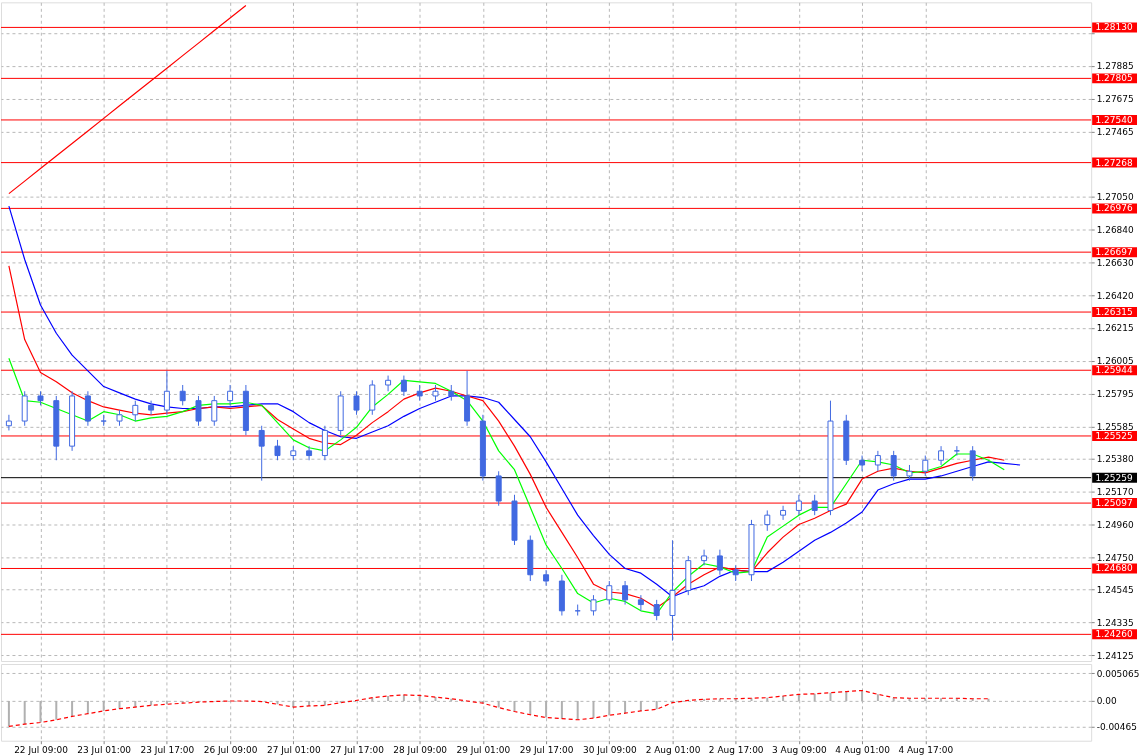  Describe the element at coordinates (1115, 427) in the screenshot. I see `y-tick-label: 1.25585` at that location.